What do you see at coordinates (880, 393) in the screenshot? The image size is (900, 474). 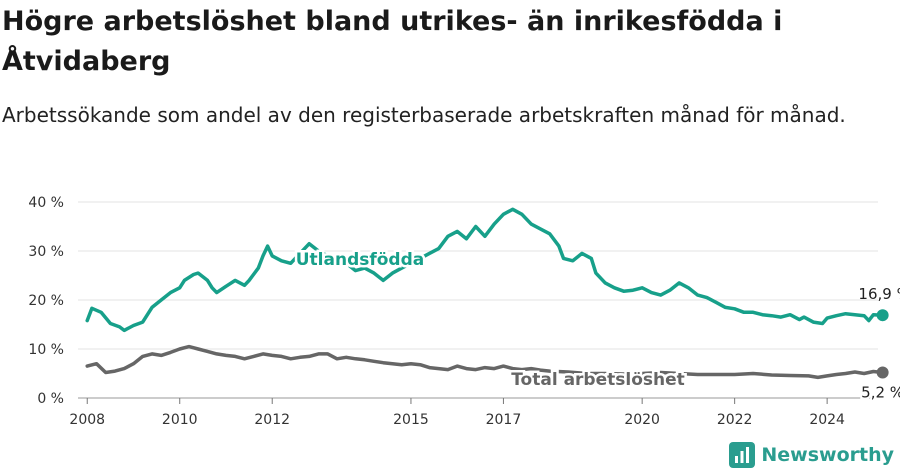 I see `end-value-label: 5,2 %` at bounding box center [880, 393].